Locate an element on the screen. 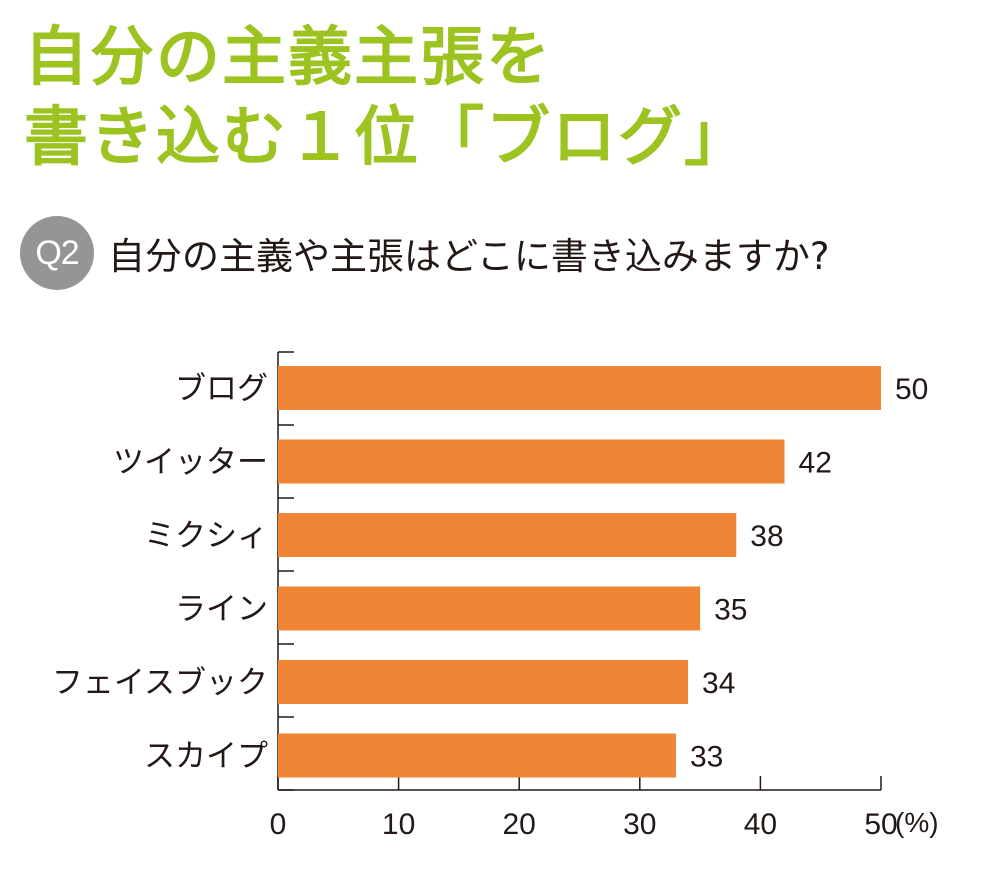  value-label: 42 is located at coordinates (815, 463).